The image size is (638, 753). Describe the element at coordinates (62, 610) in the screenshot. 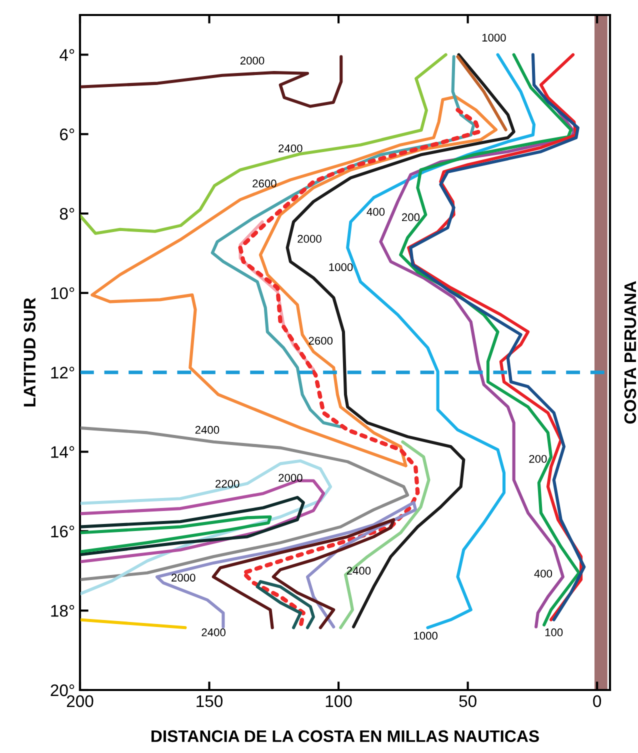

I see `y-tick-label: 18°` at that location.